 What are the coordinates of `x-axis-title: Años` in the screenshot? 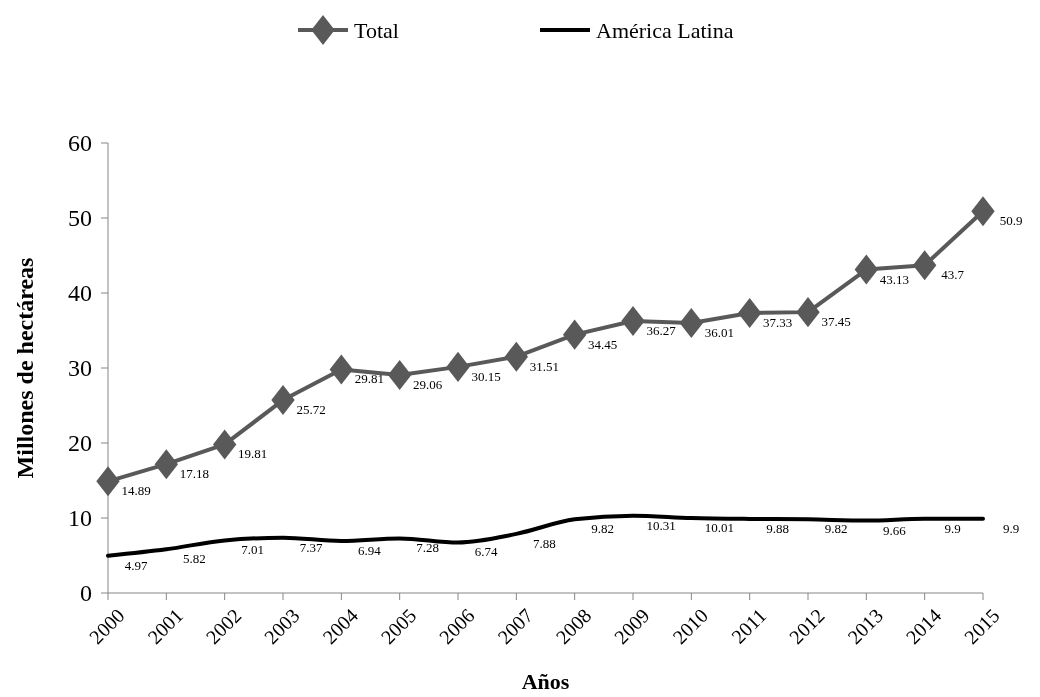 It's located at (545, 681).